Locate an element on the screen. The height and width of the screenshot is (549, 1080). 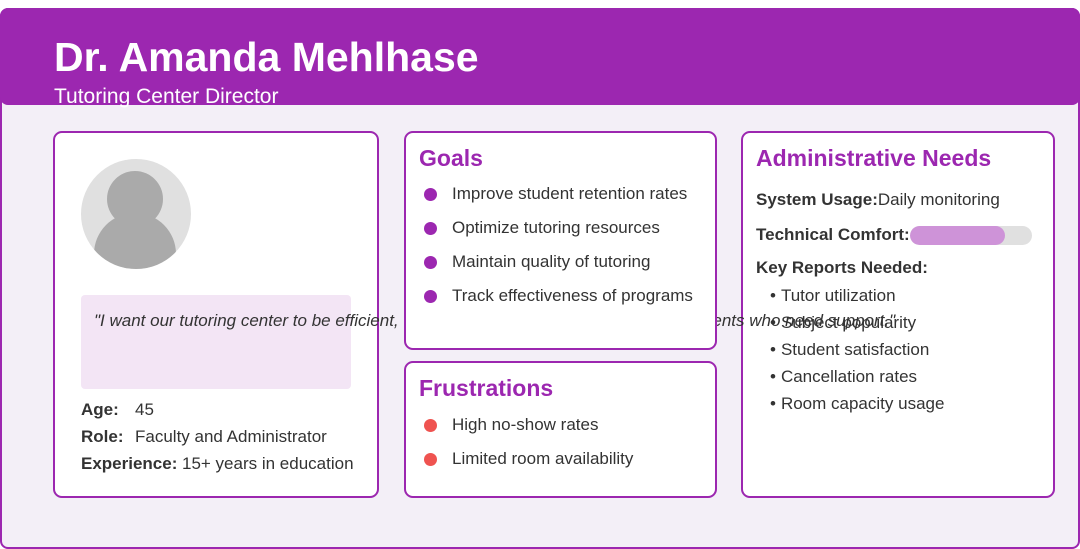
role-row: Role: Faculty and Administrator is located at coordinates (217, 436).